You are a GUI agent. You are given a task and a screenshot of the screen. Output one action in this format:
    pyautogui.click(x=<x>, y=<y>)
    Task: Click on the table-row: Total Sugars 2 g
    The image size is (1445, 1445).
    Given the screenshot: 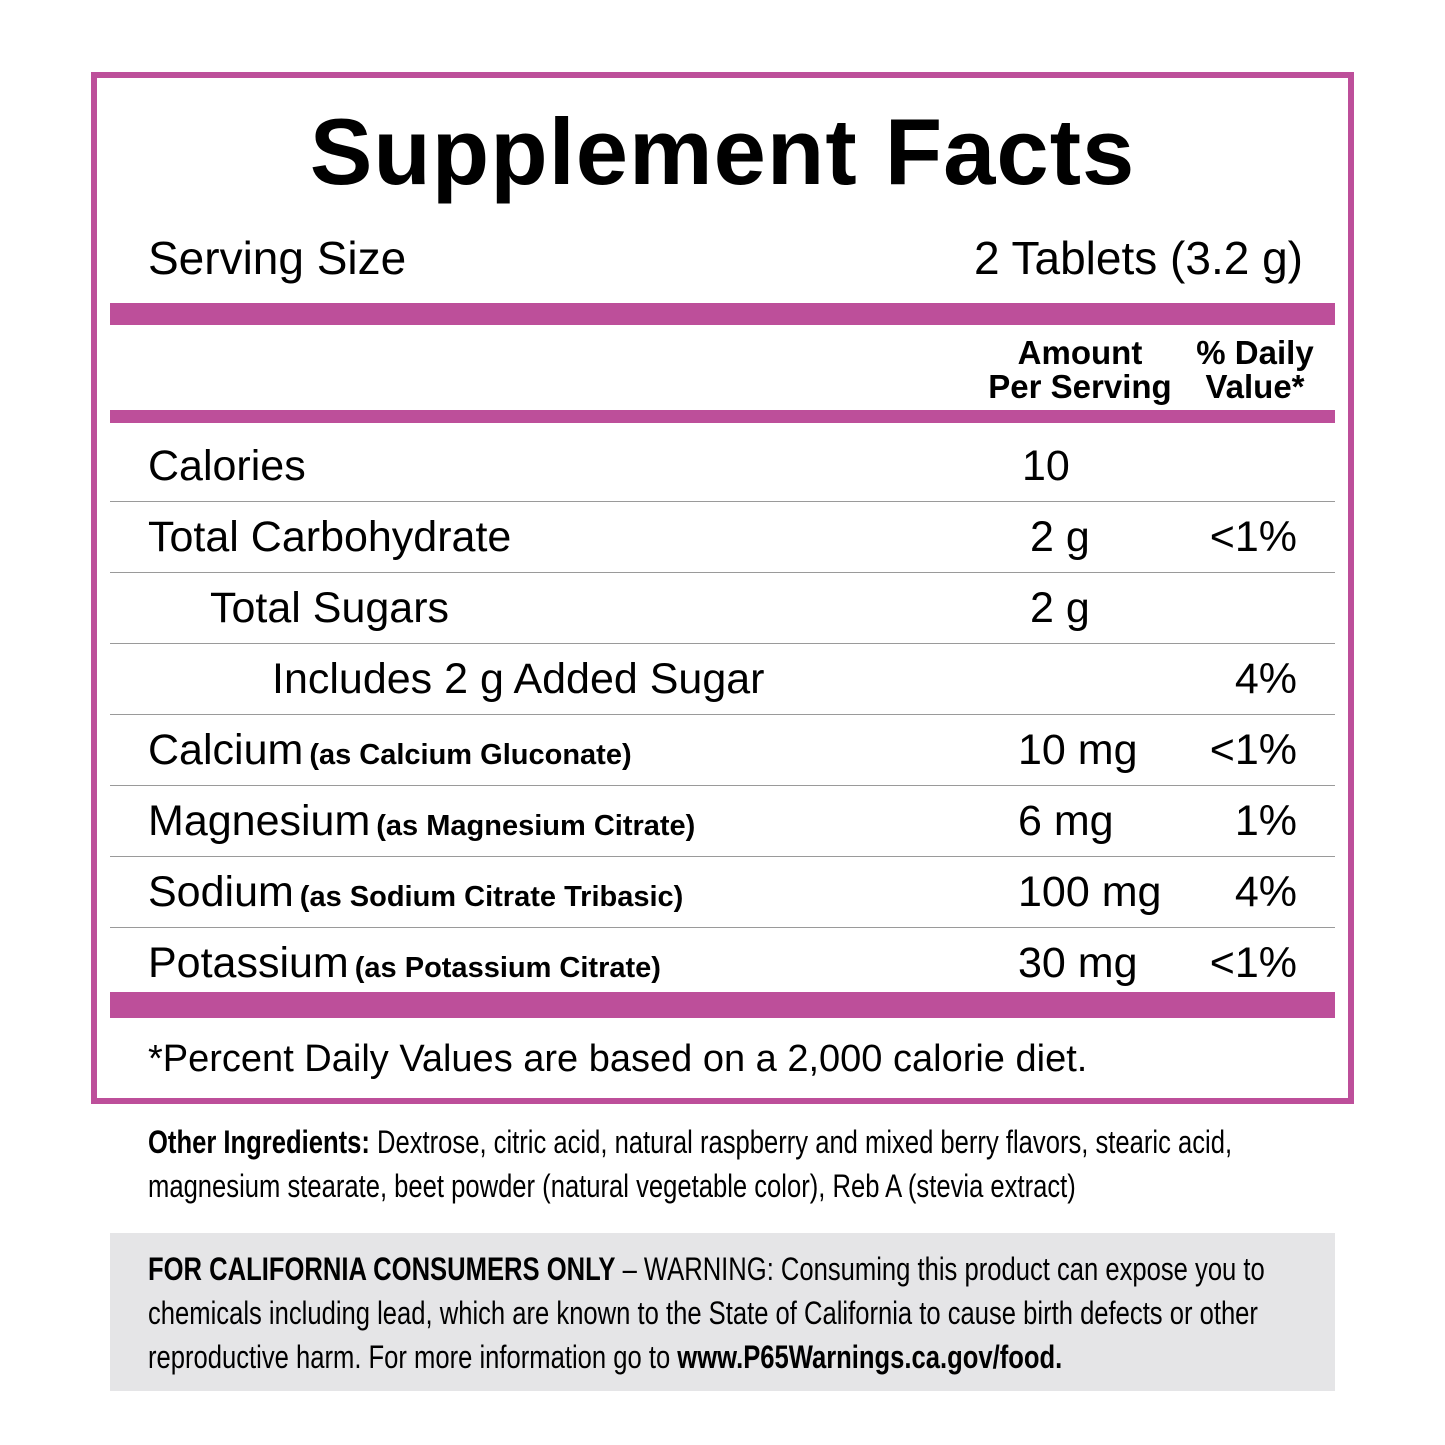 What is the action you would take?
    pyautogui.click(x=722, y=608)
    